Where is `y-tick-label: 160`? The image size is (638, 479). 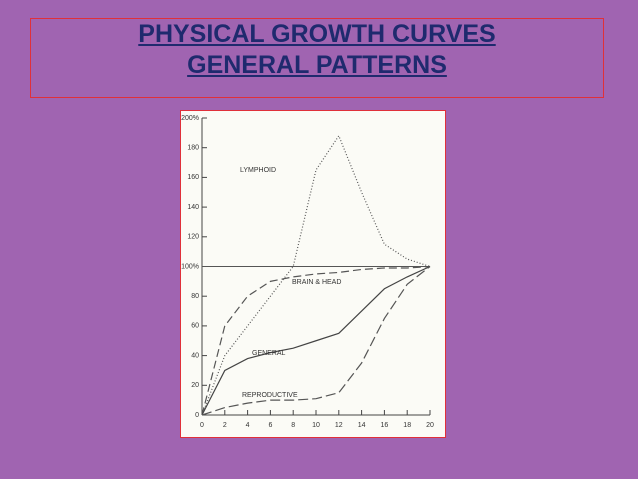
y-tick-label: 160 is located at coordinates (193, 177).